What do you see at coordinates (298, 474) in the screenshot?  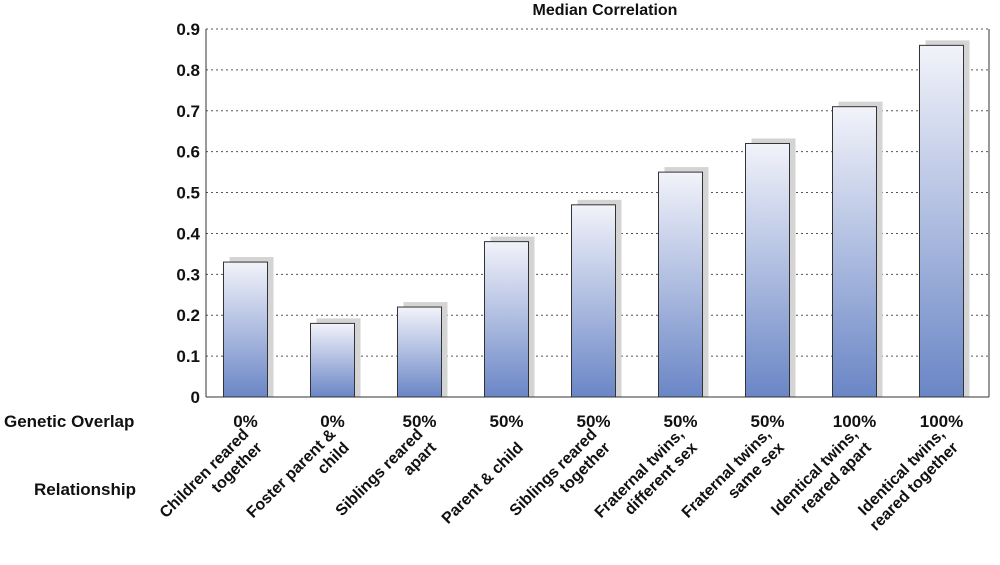 I see `relationship-label: Foster parent &child` at bounding box center [298, 474].